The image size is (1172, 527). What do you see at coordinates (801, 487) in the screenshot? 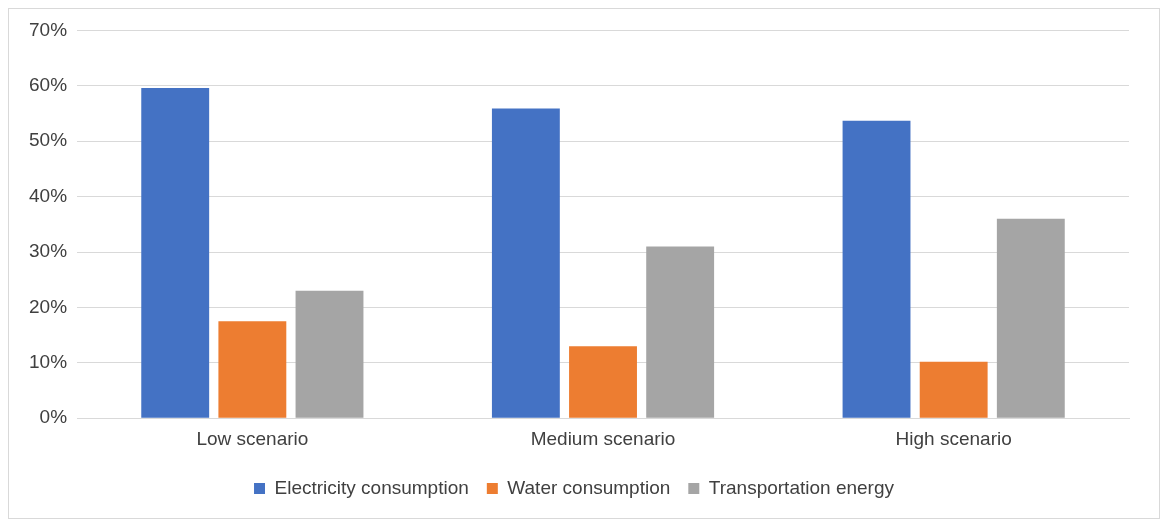
I see `legend-label: Transportation energy` at bounding box center [801, 487].